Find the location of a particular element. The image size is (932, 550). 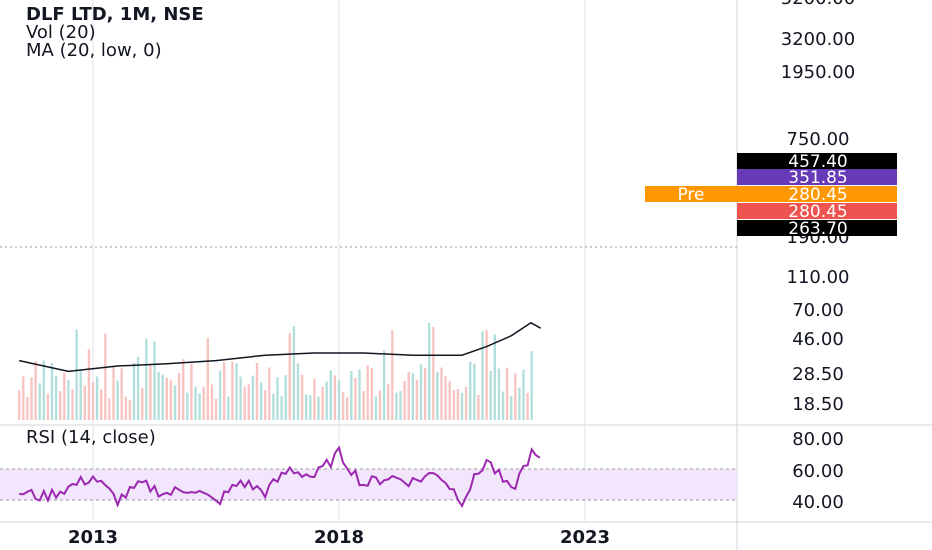

price-badge-sl is located at coordinates (817, 228).